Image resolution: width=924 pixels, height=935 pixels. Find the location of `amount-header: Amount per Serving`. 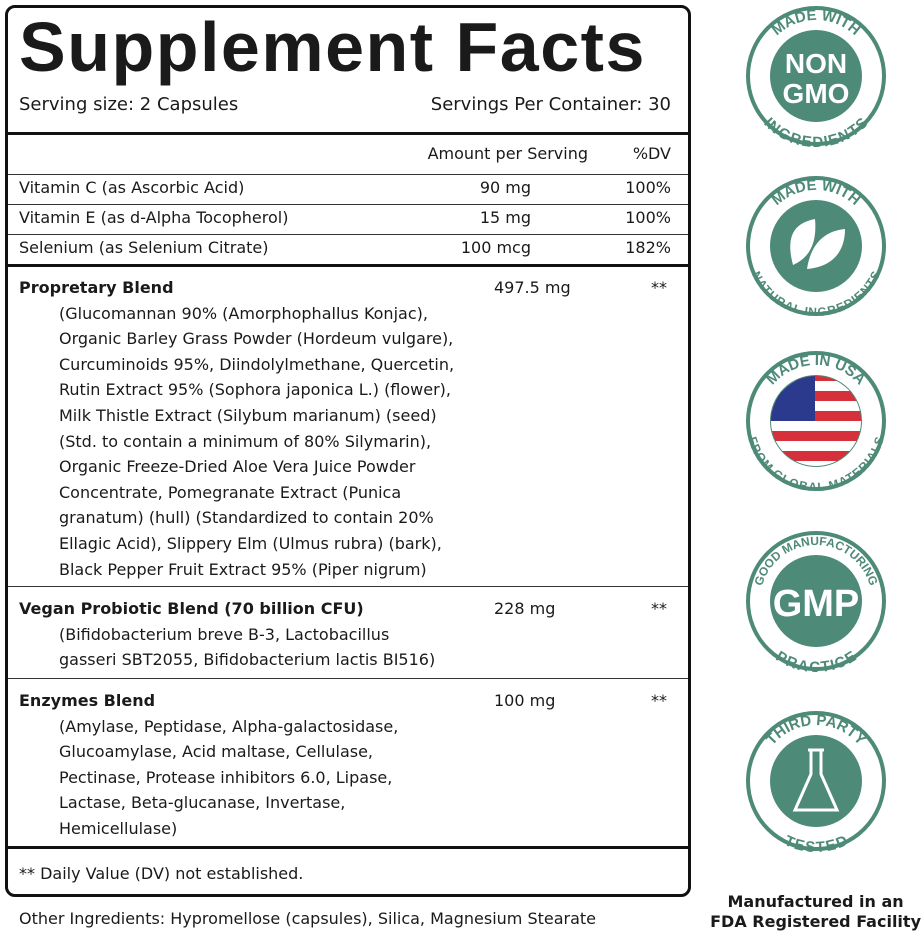

amount-header: Amount per Serving is located at coordinates (507, 153).